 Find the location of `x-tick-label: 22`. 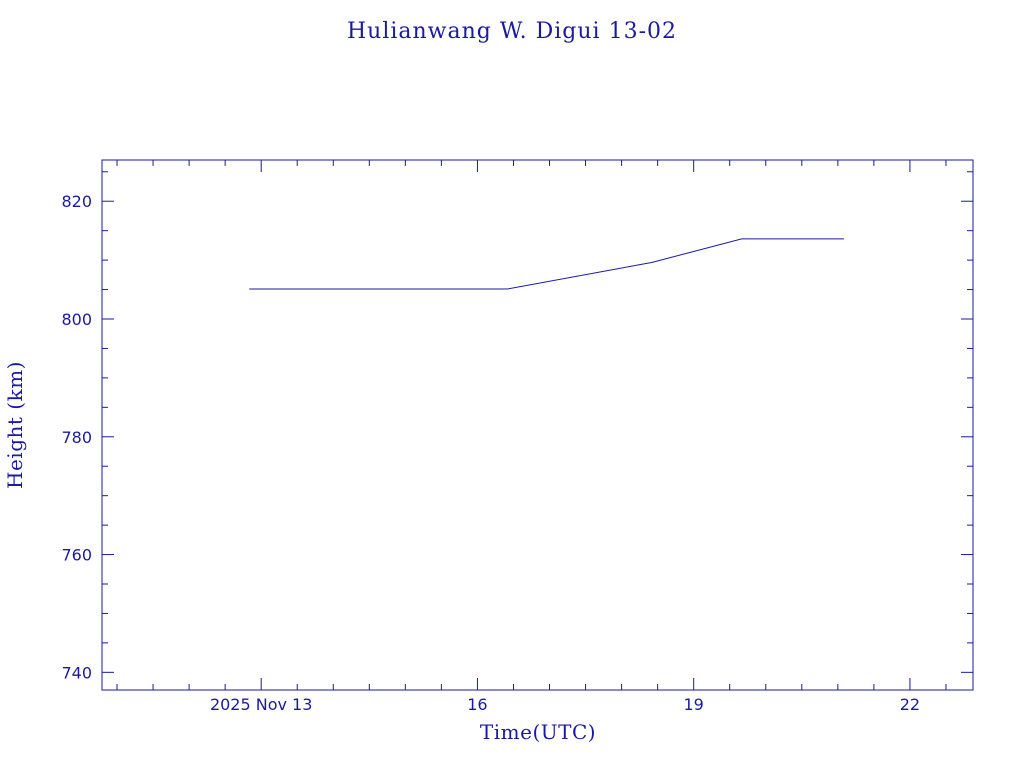

x-tick-label: 22 is located at coordinates (910, 704).